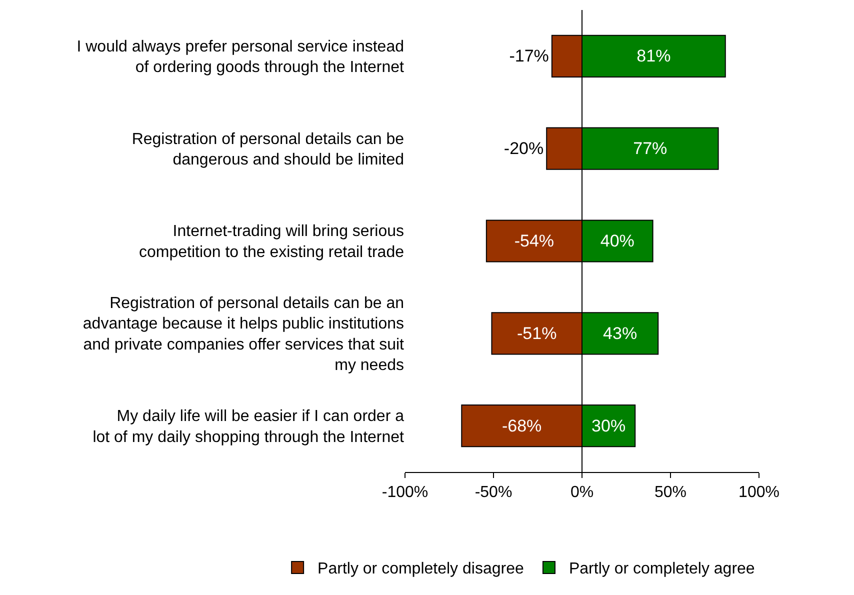 This screenshot has width=854, height=595. Describe the element at coordinates (661, 569) in the screenshot. I see `legend-label: Partly or completely agree` at that location.